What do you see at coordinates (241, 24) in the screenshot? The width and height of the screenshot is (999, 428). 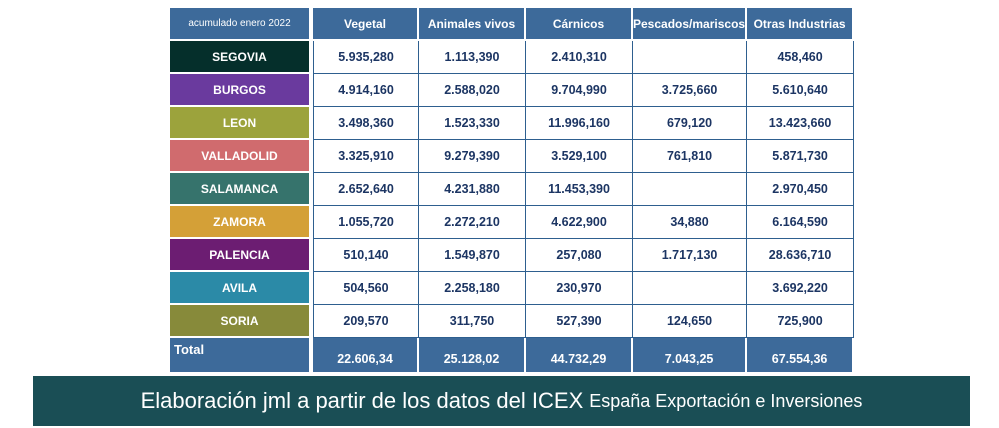 I see `header-period: acumulado enero 2022` at bounding box center [241, 24].